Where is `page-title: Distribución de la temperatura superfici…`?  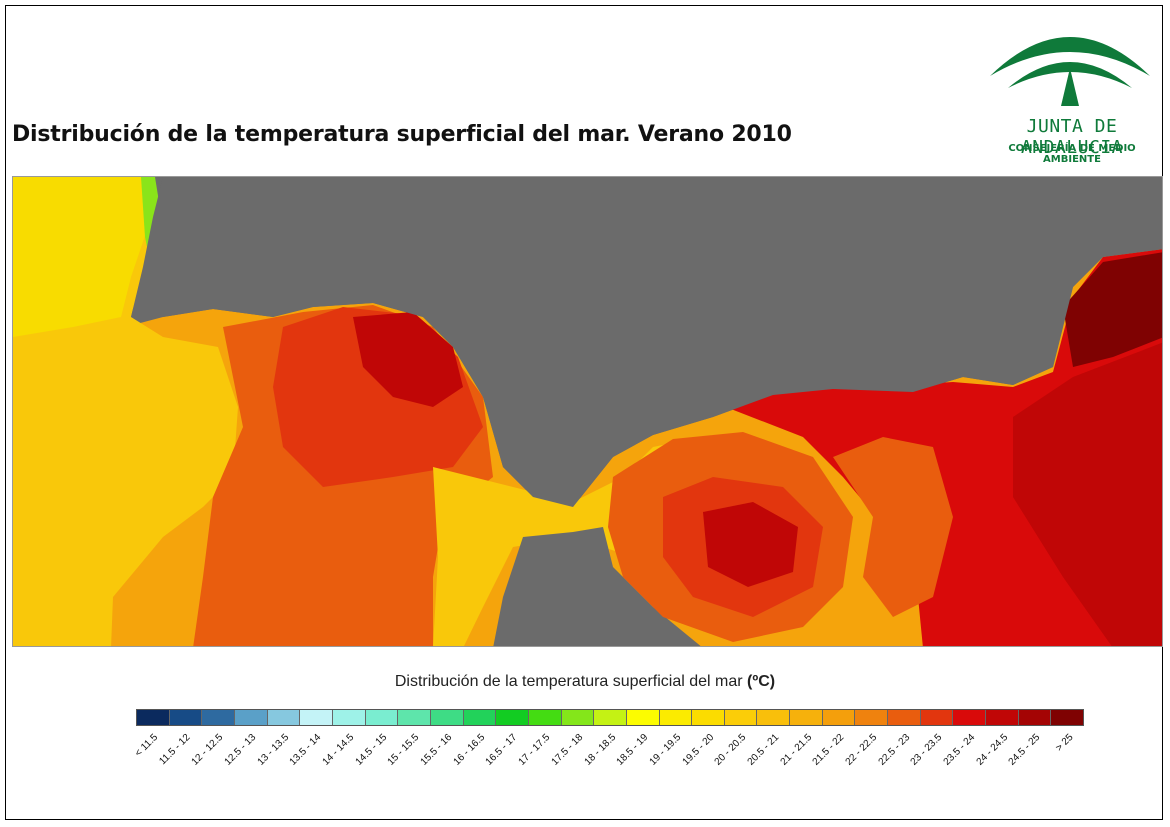
page-title: Distribución de la temperatura superfici… is located at coordinates (402, 134).